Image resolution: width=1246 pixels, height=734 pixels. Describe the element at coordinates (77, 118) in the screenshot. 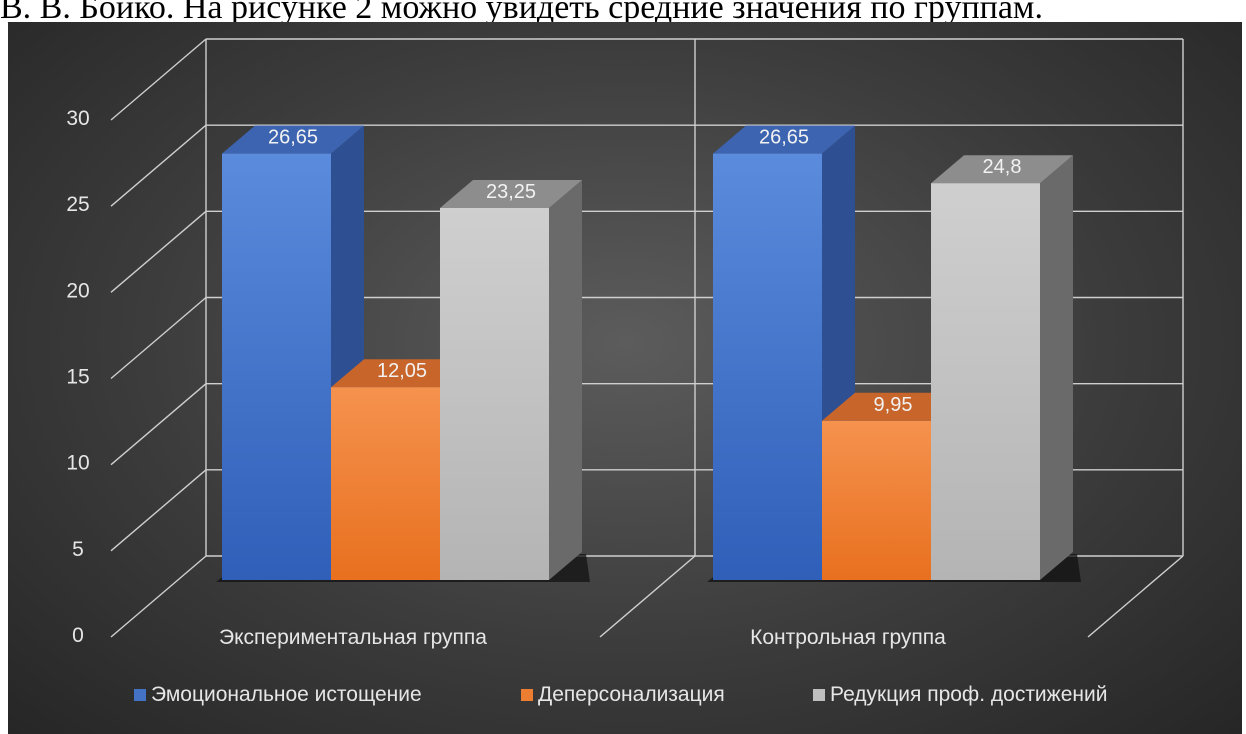

I see `y-tick-label: 30` at that location.